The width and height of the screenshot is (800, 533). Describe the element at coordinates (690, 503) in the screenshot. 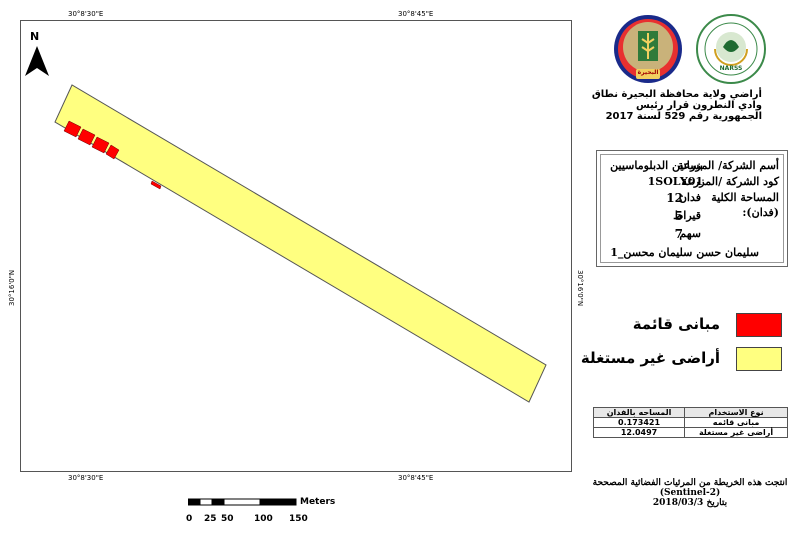

I see `source-line-3: بتاريخ 2018/03/3` at that location.